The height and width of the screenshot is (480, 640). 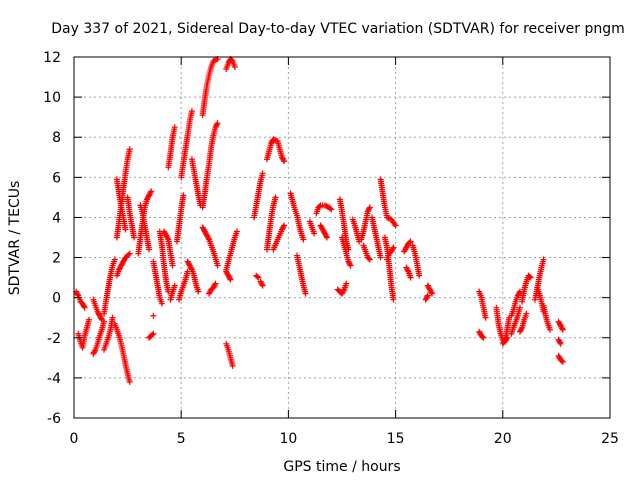 What do you see at coordinates (131, 217) in the screenshot?
I see `series-s11` at bounding box center [131, 217].